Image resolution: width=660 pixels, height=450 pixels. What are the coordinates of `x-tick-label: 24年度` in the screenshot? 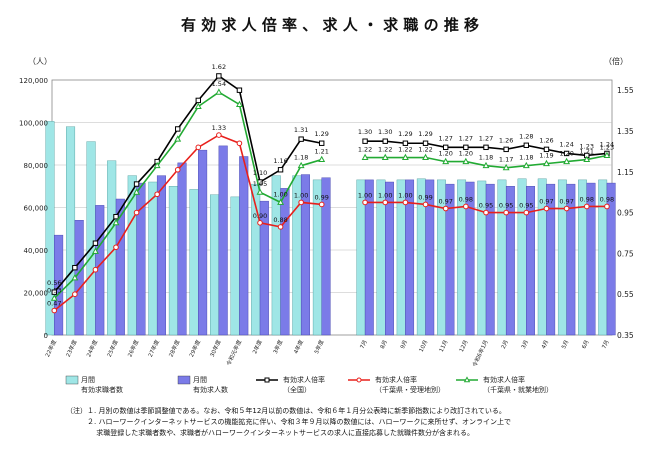 It's located at (91, 348).